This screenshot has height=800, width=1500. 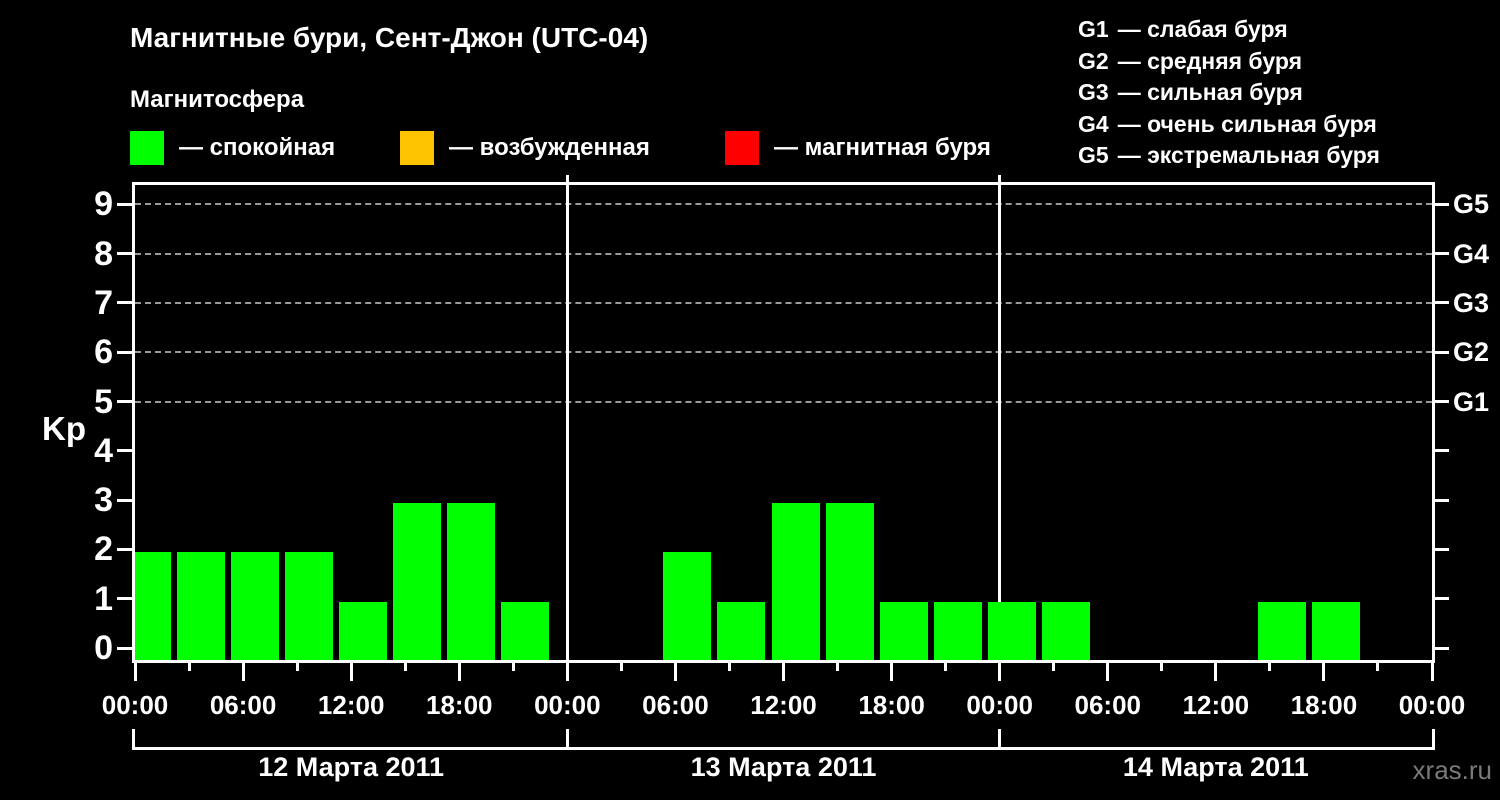 I want to click on date-label: 13 Марта 2011, so click(x=783, y=767).